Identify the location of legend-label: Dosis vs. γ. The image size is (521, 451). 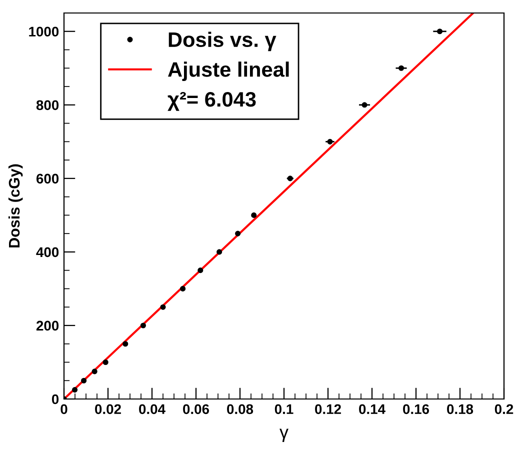
(222, 42).